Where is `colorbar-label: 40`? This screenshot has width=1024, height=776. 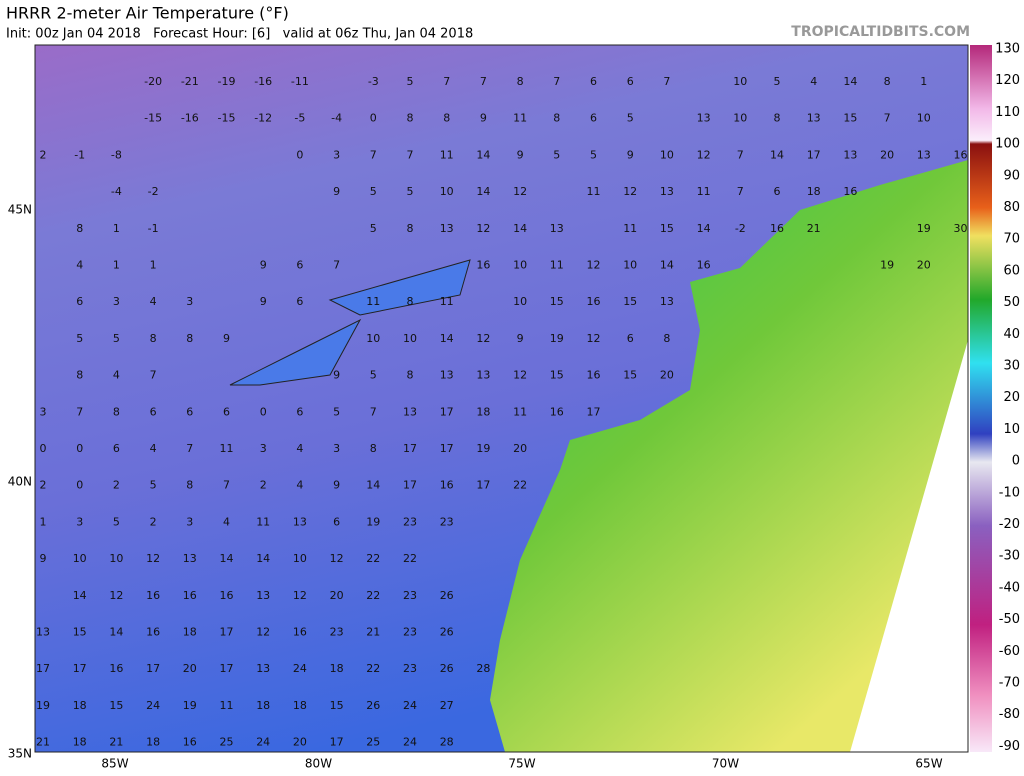
colorbar-label: 40 is located at coordinates (1011, 334).